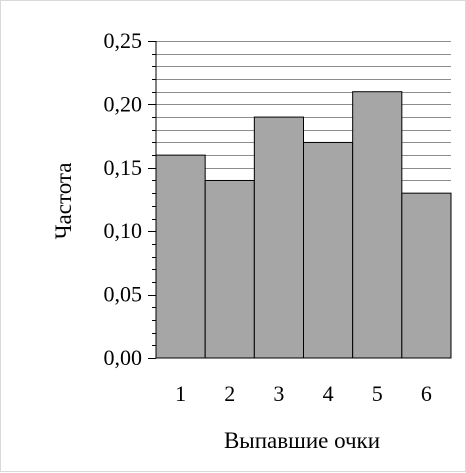  What do you see at coordinates (123, 199) in the screenshot?
I see `y-tick-labels: 0,00 0,05 0,10 0,15 0,20 0,25` at bounding box center [123, 199].